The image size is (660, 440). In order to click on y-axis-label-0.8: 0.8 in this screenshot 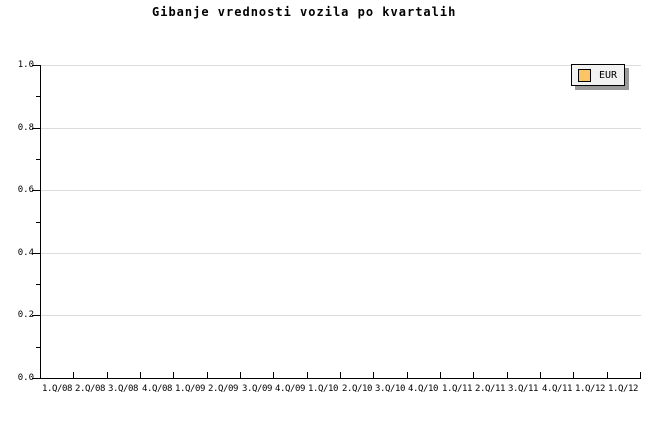, I will do `click(25, 128)`.